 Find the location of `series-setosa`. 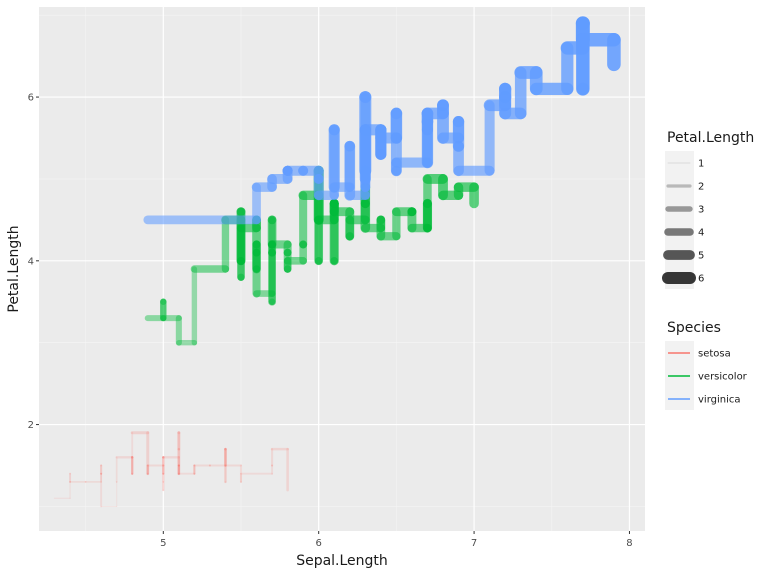

series-setosa is located at coordinates (171, 469).